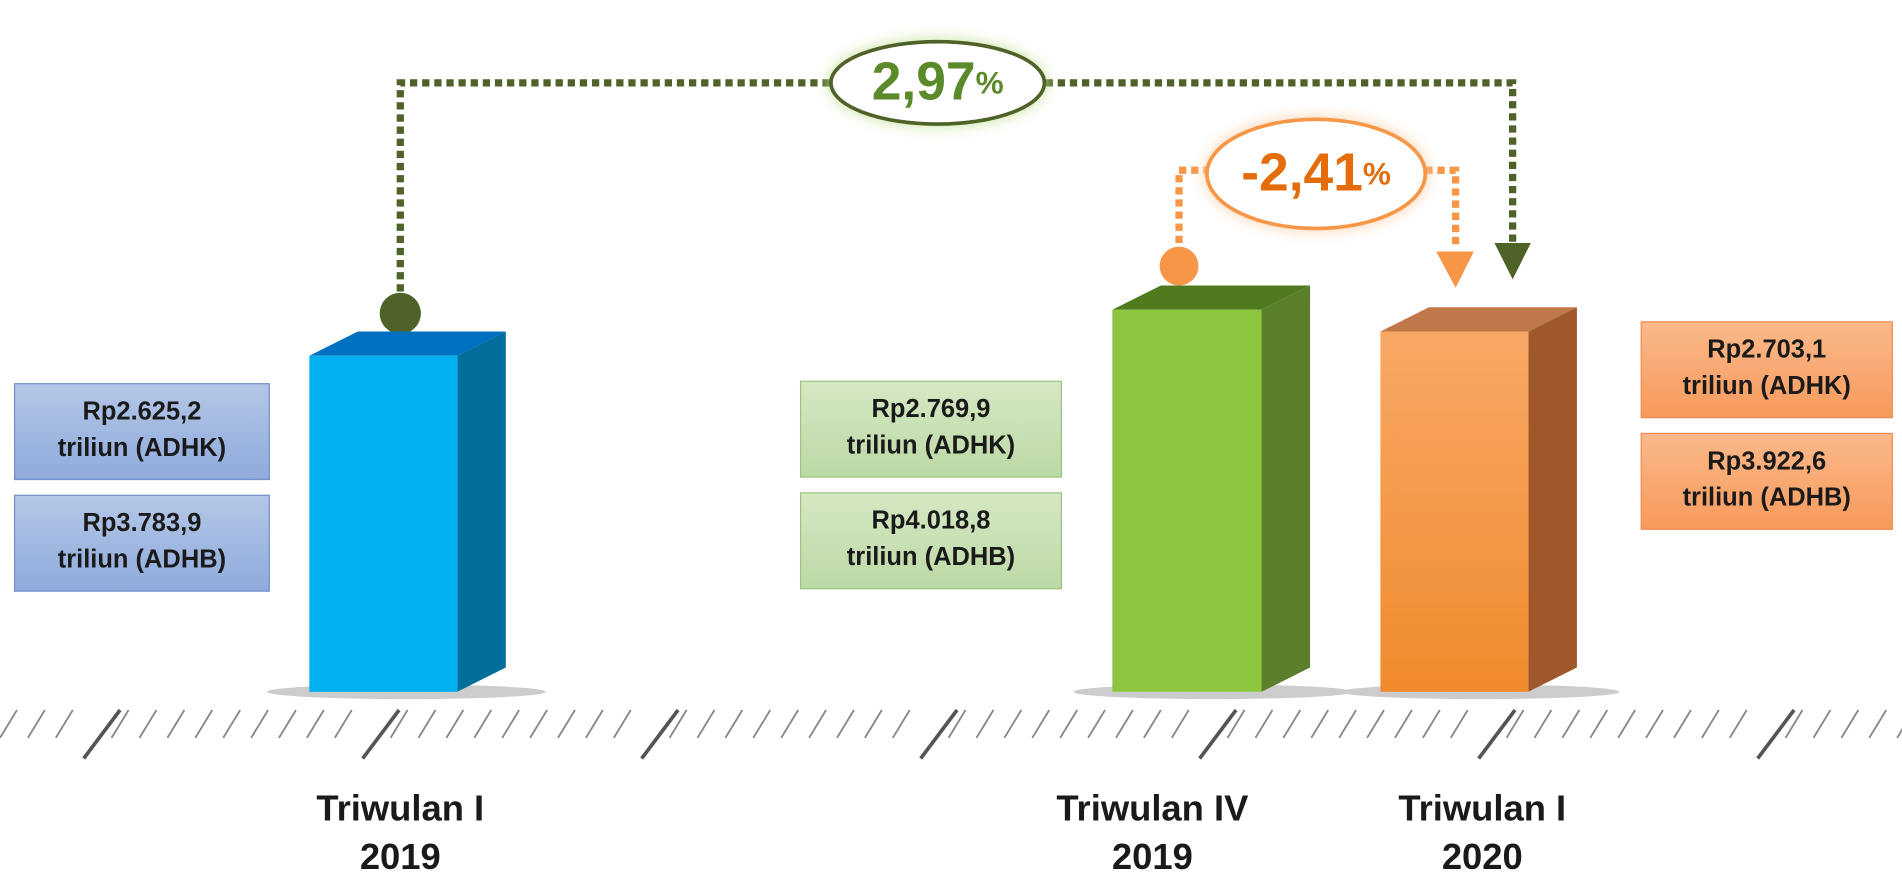 The width and height of the screenshot is (1902, 879). I want to click on value-text: Rp2.625,2, so click(141, 412).